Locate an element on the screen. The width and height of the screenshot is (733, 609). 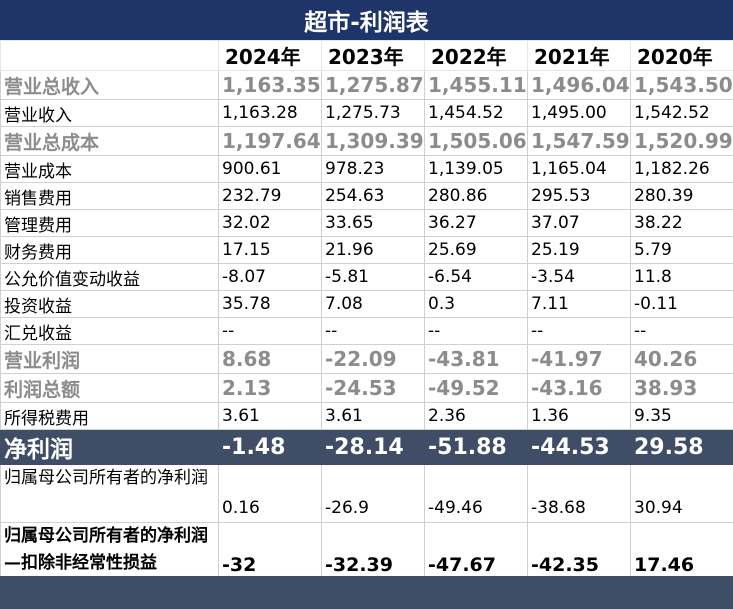
row-label-cell: 财务费用 is located at coordinates (109, 250).